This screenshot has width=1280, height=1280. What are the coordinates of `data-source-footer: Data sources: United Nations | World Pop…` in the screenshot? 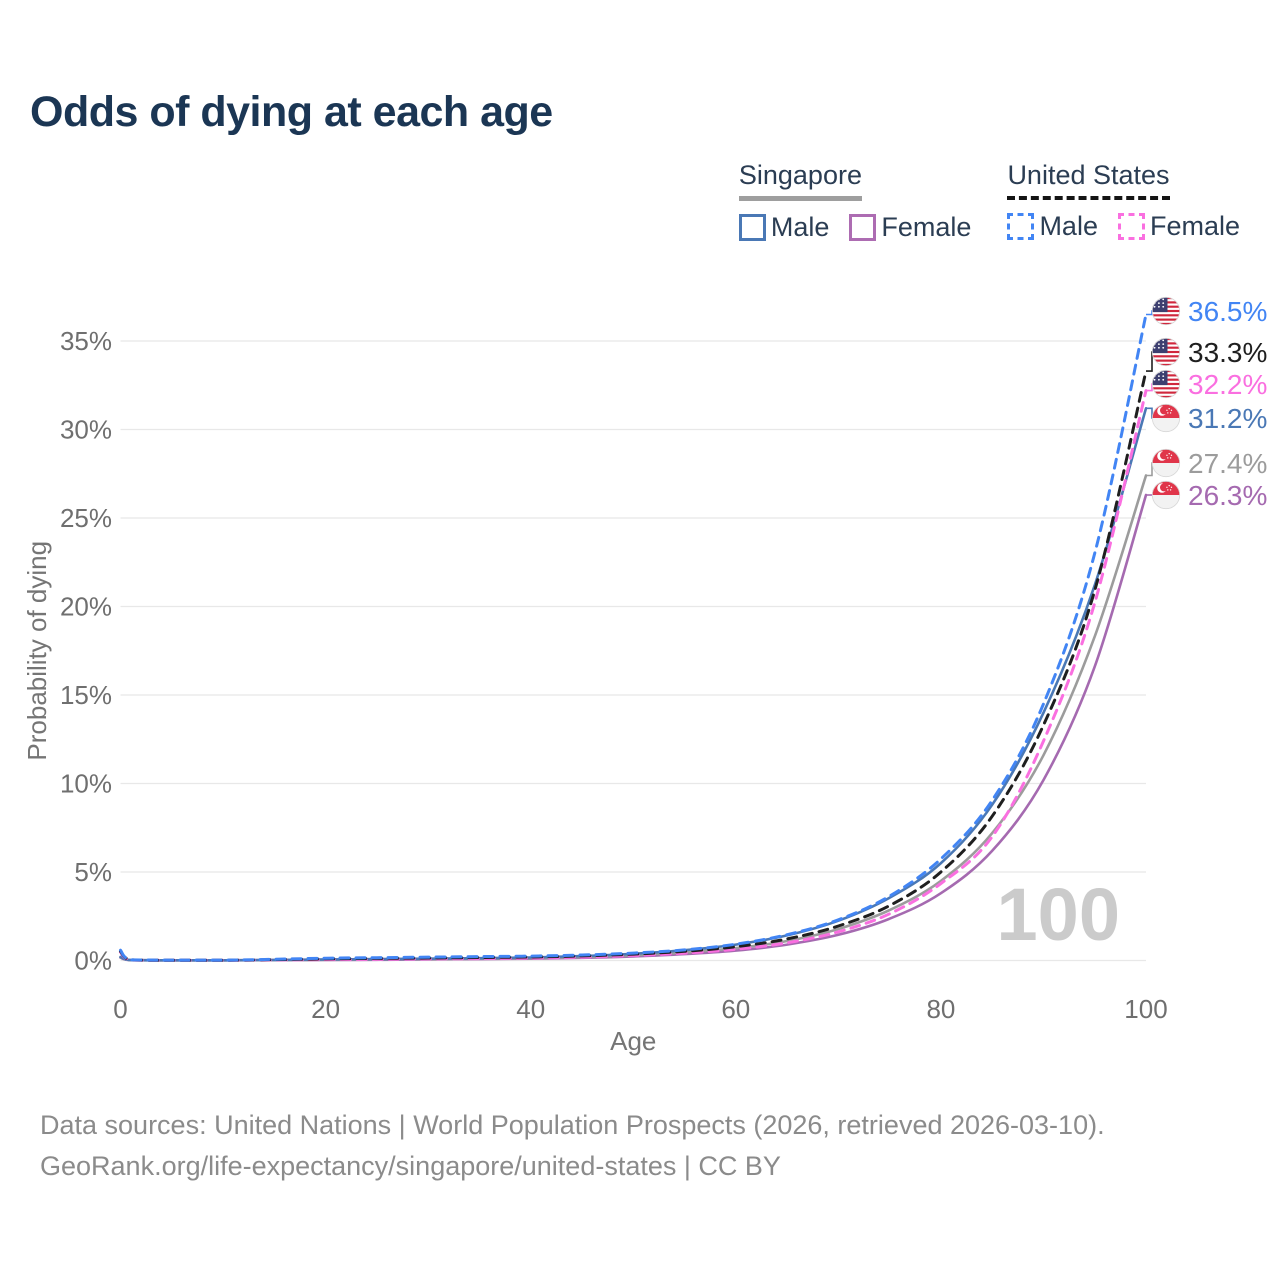 It's located at (572, 1146).